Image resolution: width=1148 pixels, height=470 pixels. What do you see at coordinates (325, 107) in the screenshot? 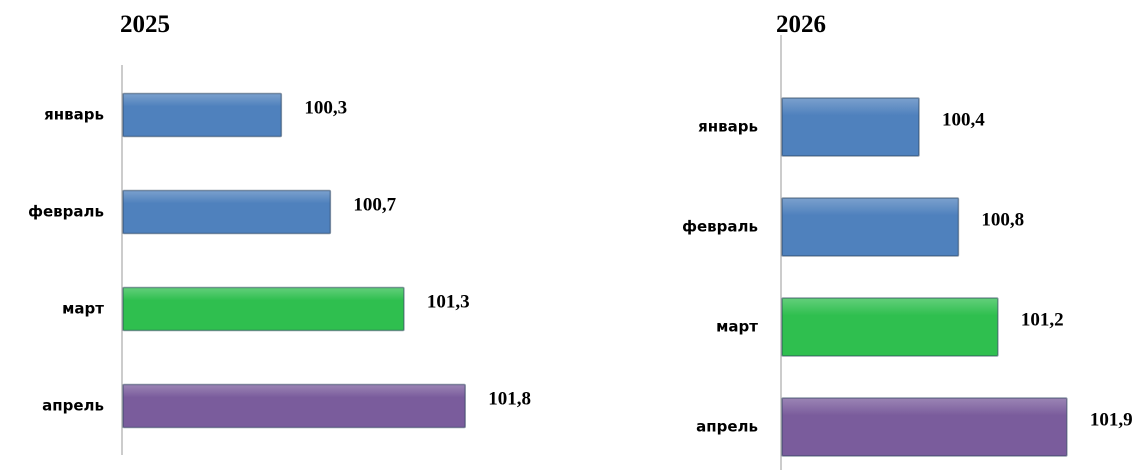
I see `value-label: 100,3` at bounding box center [325, 107].